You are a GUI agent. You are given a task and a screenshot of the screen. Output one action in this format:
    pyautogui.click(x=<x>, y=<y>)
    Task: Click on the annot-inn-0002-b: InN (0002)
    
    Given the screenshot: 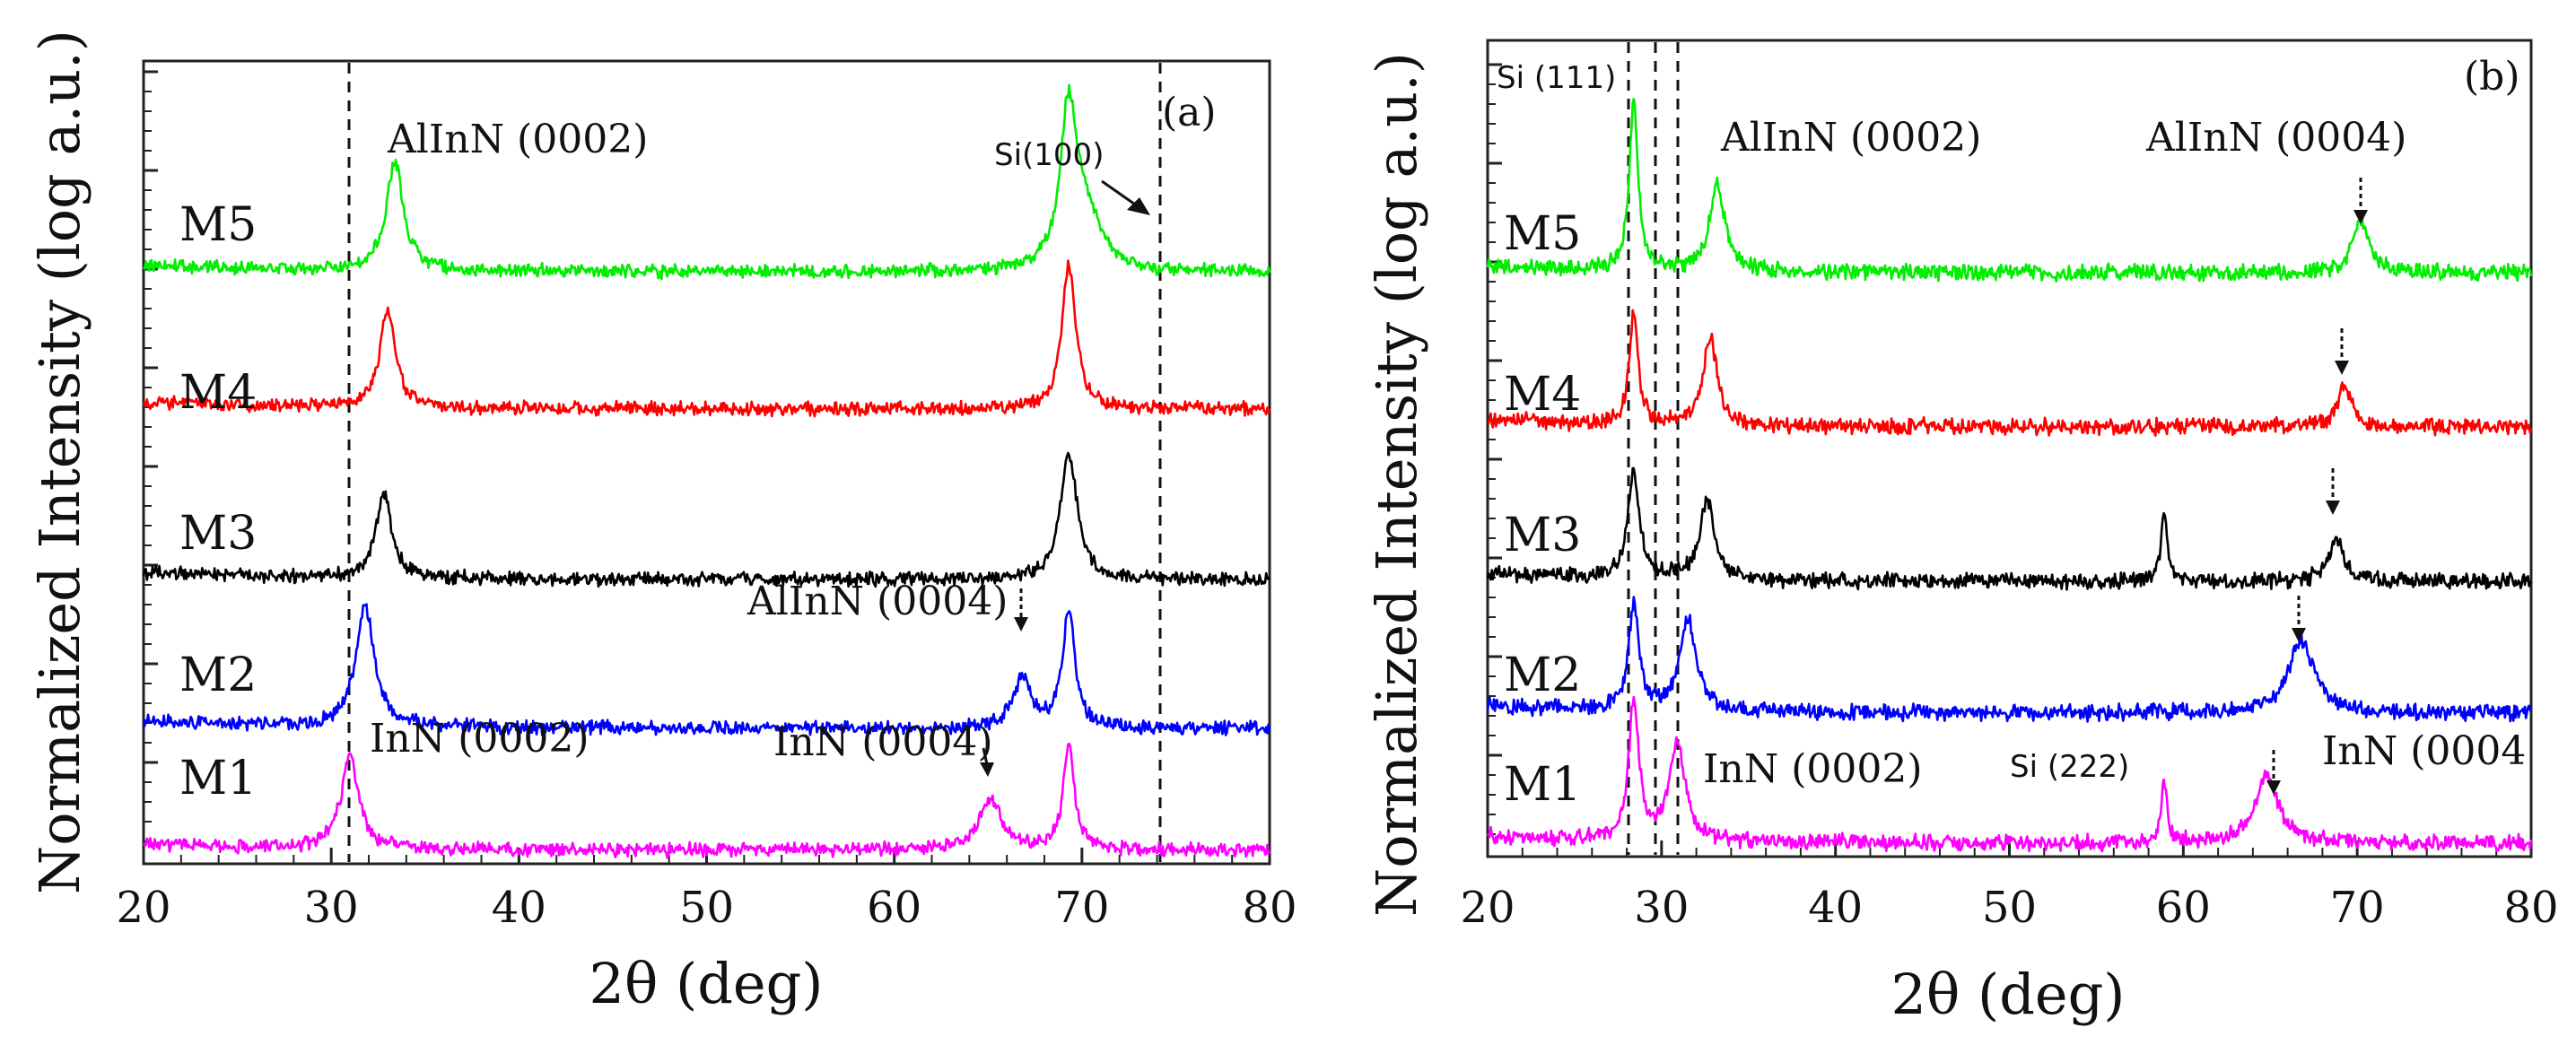 What is the action you would take?
    pyautogui.click(x=1813, y=769)
    